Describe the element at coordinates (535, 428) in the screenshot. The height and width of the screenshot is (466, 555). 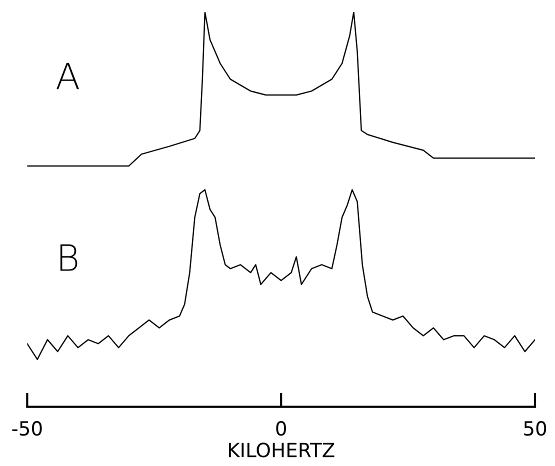
I see `x-tick-label: 50` at that location.